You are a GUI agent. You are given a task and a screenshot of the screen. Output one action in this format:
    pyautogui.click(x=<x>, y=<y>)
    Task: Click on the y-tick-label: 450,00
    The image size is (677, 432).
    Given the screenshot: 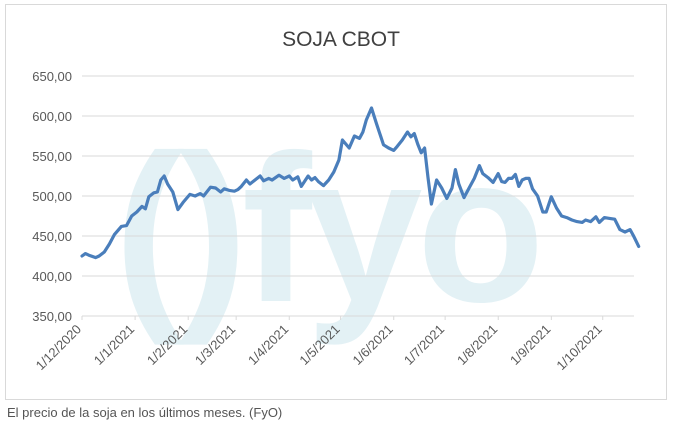 What is the action you would take?
    pyautogui.click(x=52, y=236)
    